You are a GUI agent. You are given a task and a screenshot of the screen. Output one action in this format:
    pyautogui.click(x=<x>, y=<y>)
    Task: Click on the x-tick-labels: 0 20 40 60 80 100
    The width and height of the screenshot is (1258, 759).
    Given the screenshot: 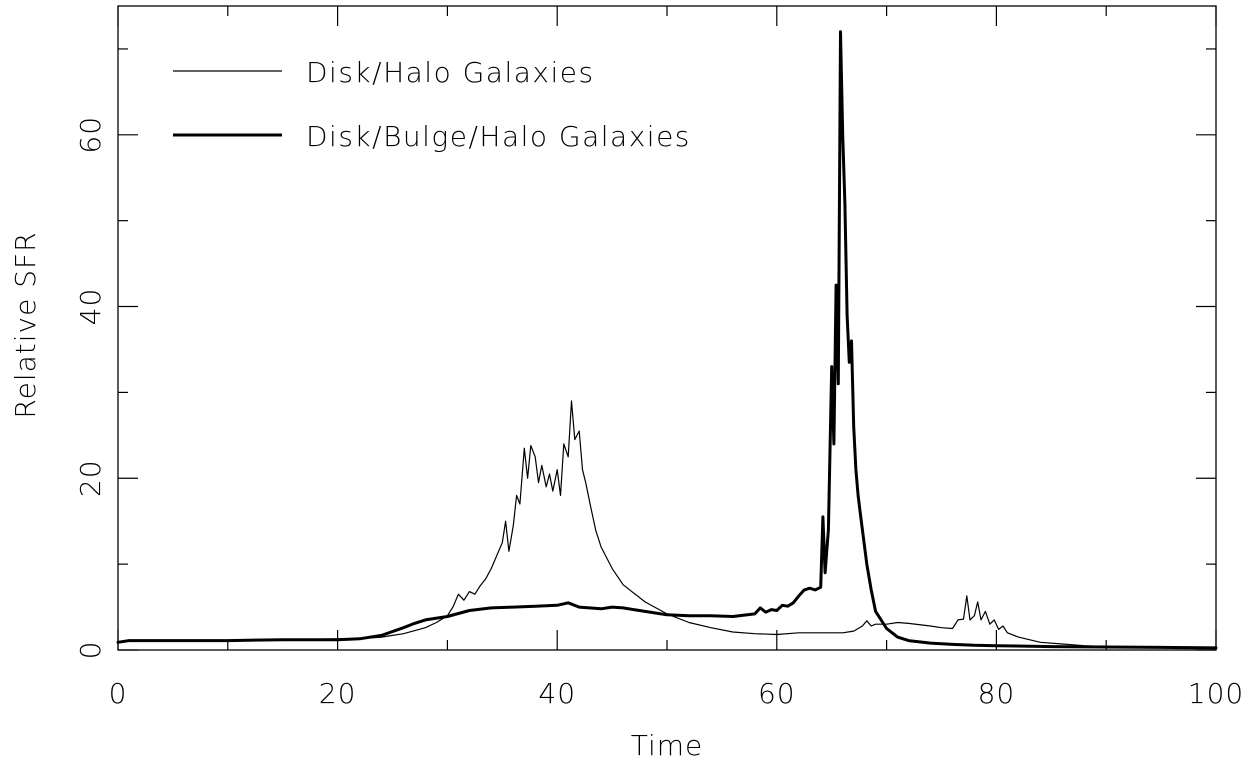 What is the action you would take?
    pyautogui.click(x=676, y=693)
    